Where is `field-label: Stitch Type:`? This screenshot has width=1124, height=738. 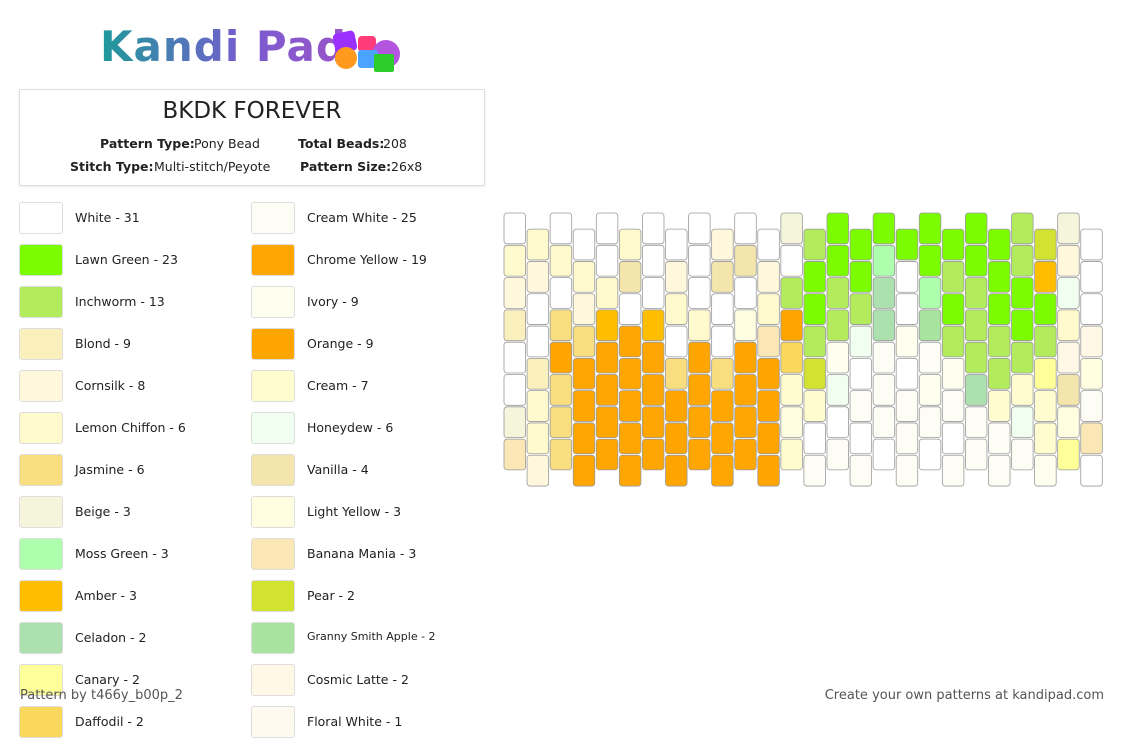
field-label: Stitch Type: is located at coordinates (112, 166).